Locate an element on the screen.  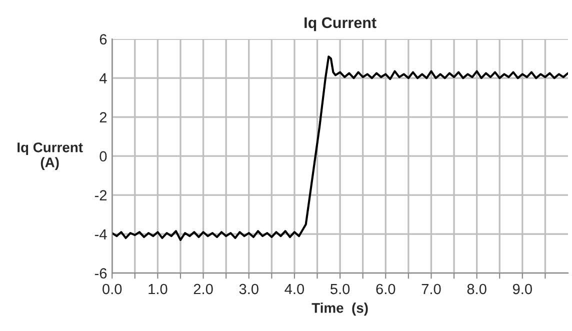
x-tick-label: 3.0 is located at coordinates (248, 289).